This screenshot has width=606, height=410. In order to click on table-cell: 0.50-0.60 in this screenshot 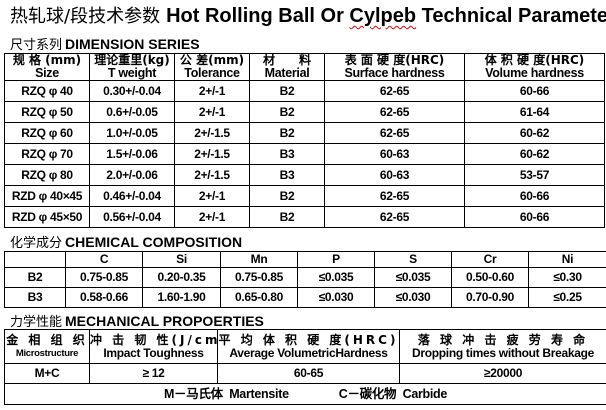, I will do `click(490, 277)`.